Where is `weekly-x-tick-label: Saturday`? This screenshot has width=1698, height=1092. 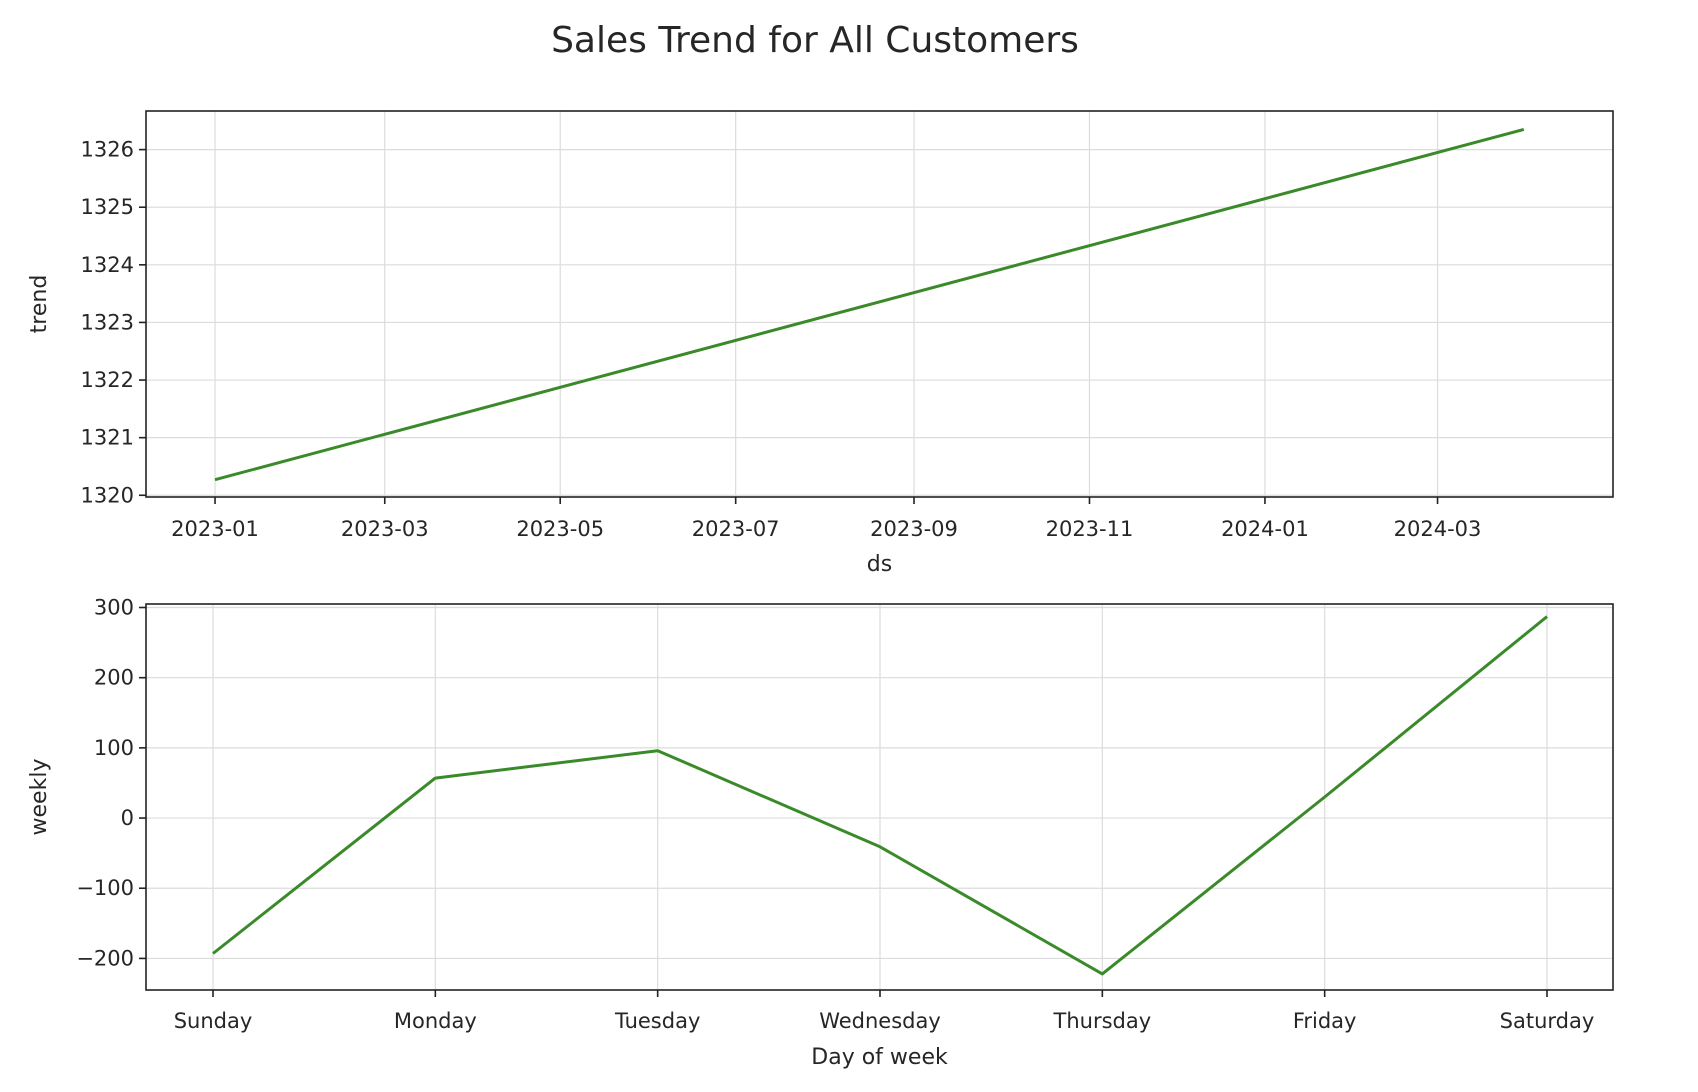
weekly-x-tick-label: Saturday is located at coordinates (1547, 1021).